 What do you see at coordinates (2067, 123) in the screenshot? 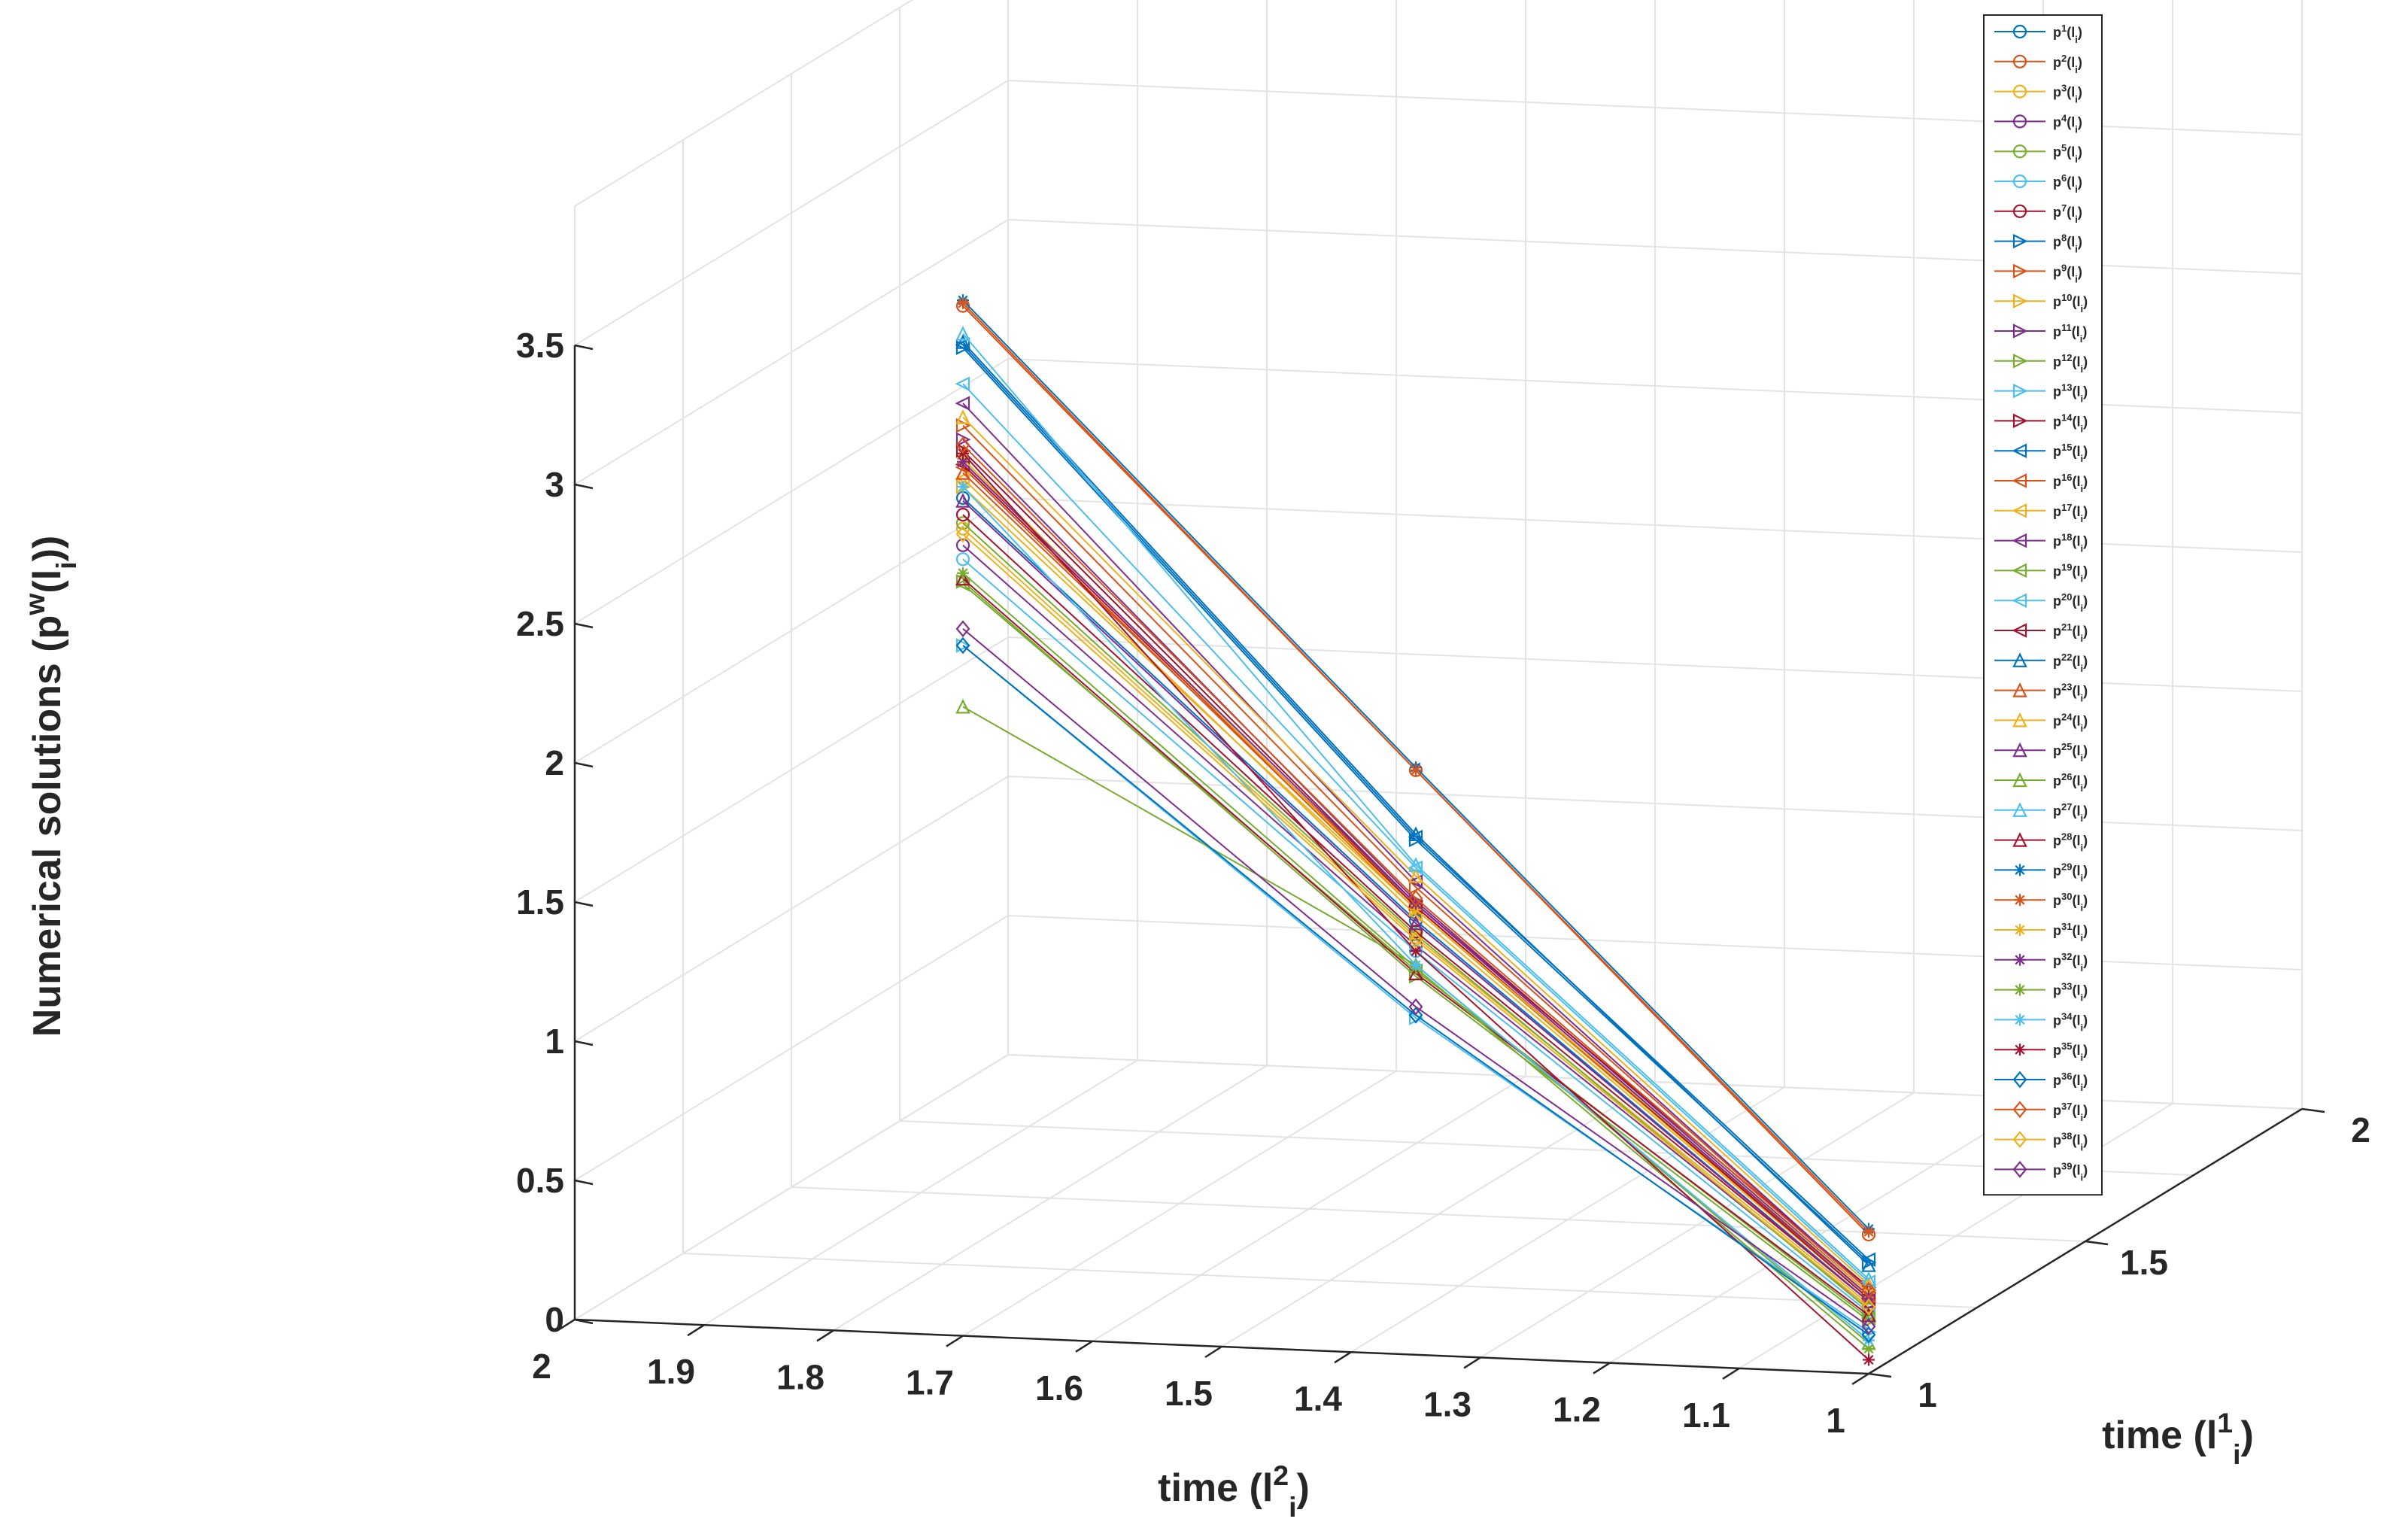
I see `legend-label: p4(li)` at bounding box center [2067, 123].